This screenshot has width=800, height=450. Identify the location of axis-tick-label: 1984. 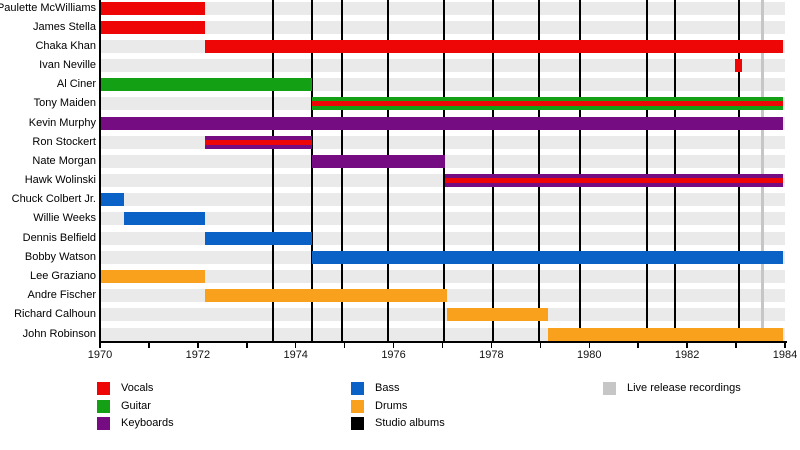
(785, 355).